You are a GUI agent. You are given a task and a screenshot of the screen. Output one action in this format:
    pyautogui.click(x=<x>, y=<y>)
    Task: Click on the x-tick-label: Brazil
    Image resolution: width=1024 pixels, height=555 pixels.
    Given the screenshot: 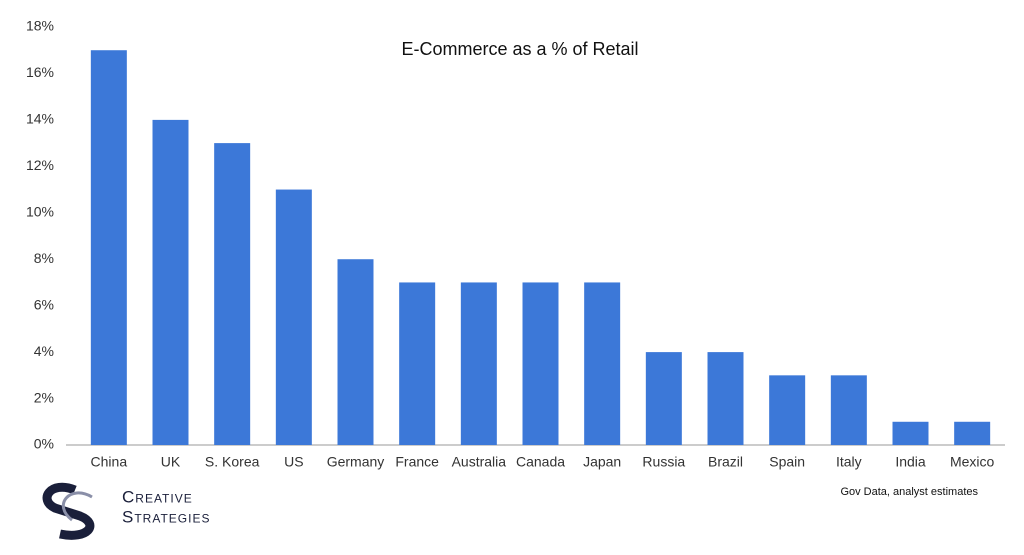 What is the action you would take?
    pyautogui.click(x=725, y=462)
    